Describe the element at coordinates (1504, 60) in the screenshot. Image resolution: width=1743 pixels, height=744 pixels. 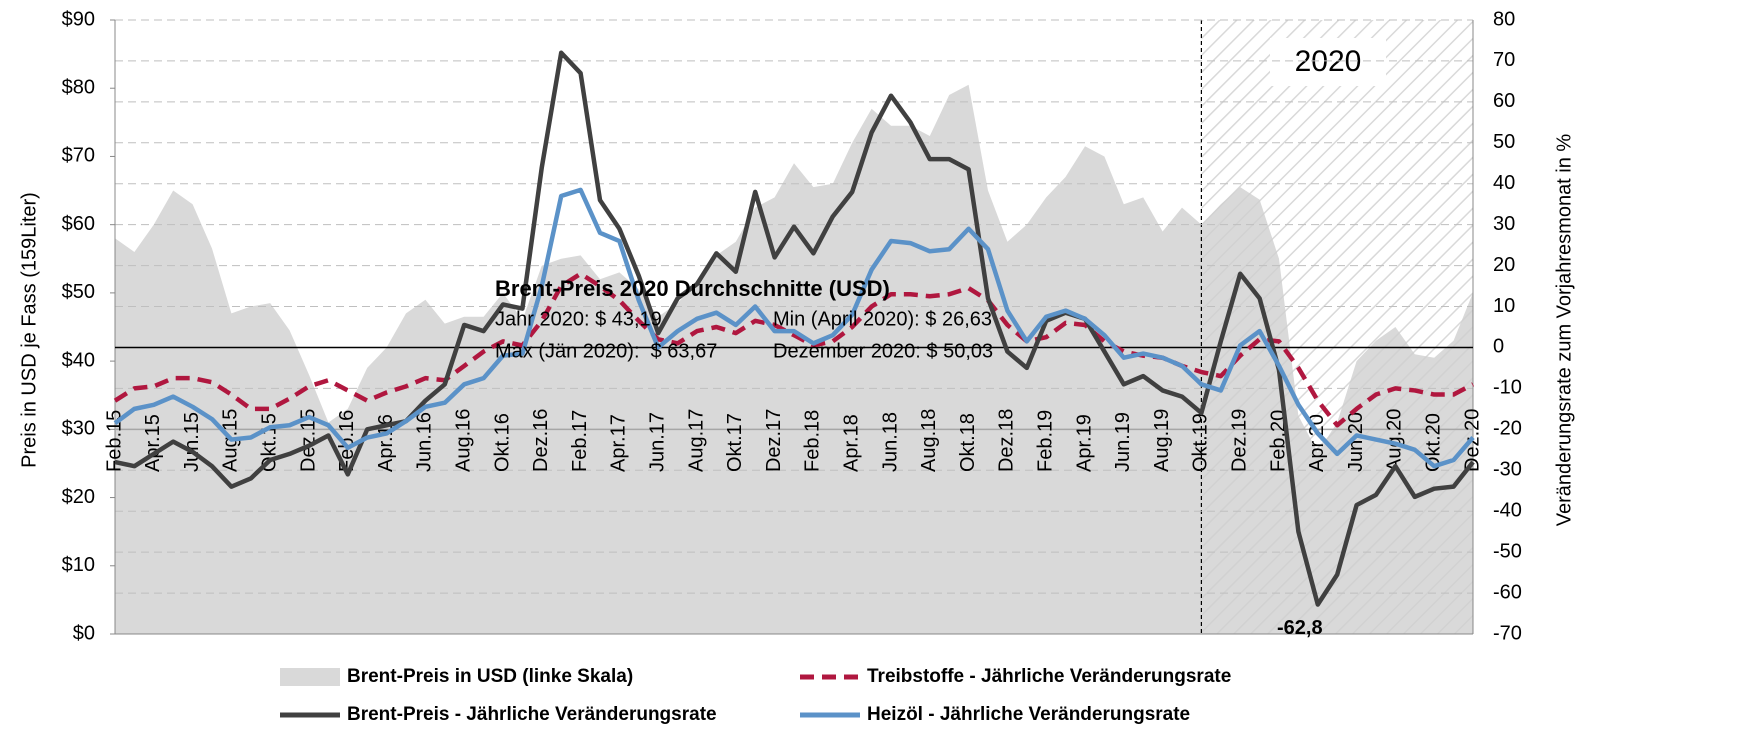
I see `y2-tick-label: 70` at that location.